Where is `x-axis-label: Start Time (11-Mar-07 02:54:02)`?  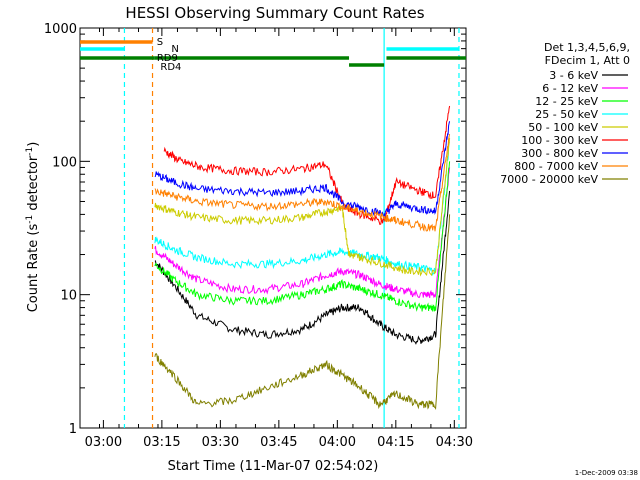 x-axis-label: Start Time (11-Mar-07 02:54:02) is located at coordinates (273, 466).